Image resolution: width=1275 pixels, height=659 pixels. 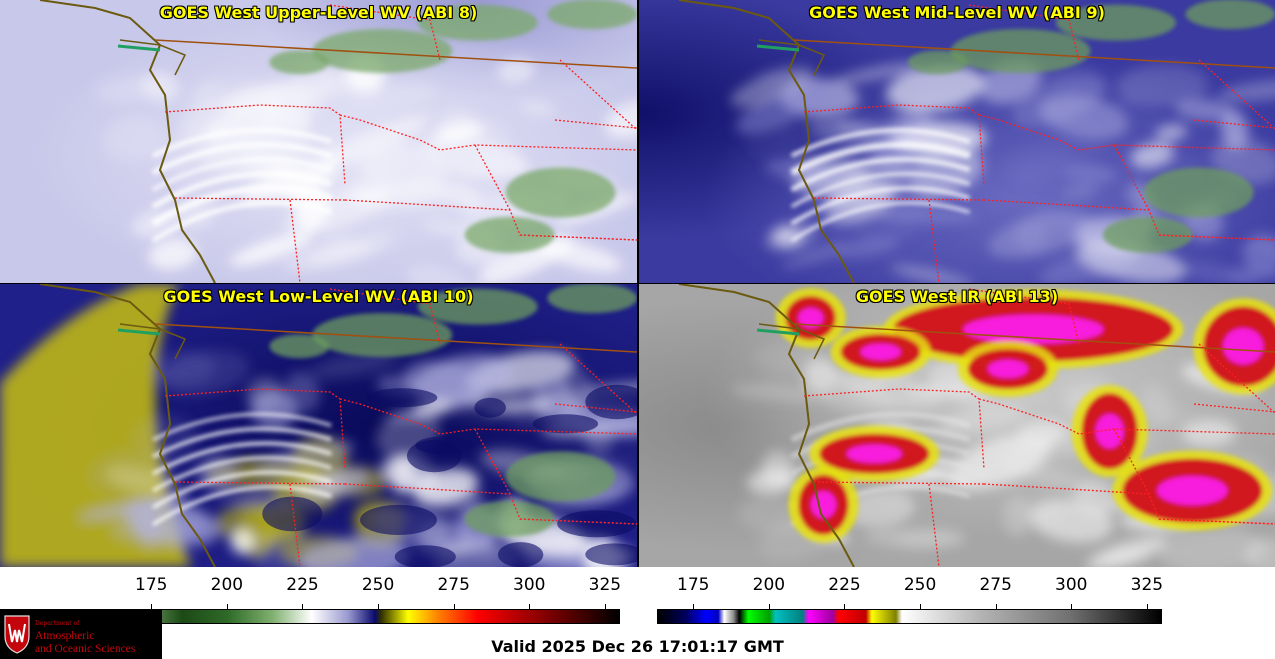 What do you see at coordinates (605, 585) in the screenshot?
I see `colorbar-tick-label: 325` at bounding box center [605, 585].